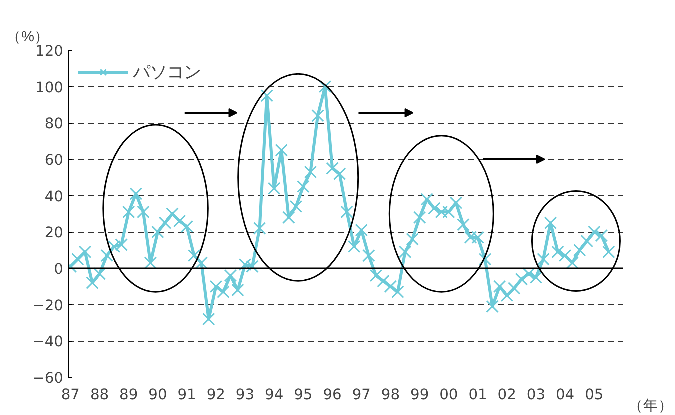 Image resolution: width=675 pixels, height=415 pixels. What do you see at coordinates (216, 395) in the screenshot?
I see `x-tick-label: 92` at bounding box center [216, 395].